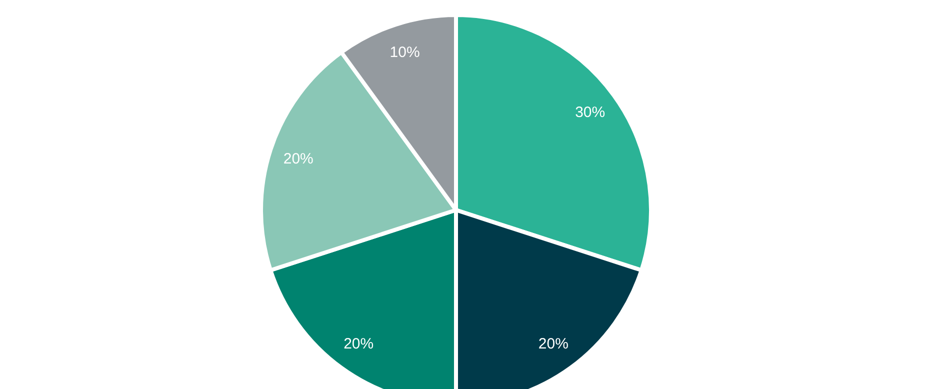 This screenshot has width=944, height=389. Describe the element at coordinates (590, 113) in the screenshot. I see `data-label: 30%` at that location.